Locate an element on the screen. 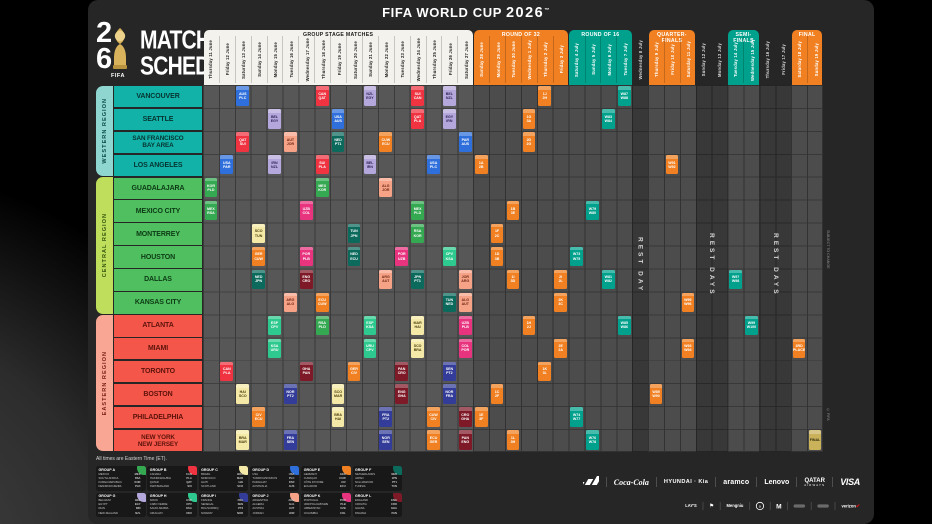 The image size is (932, 524). team-code: EGY is located at coordinates (449, 116).